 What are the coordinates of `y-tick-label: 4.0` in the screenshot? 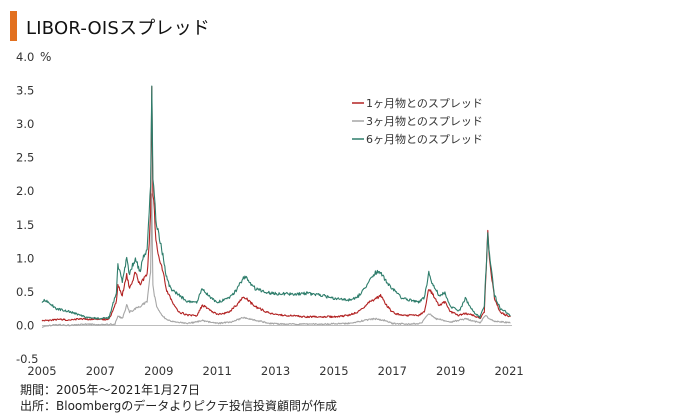 It's located at (25, 57).